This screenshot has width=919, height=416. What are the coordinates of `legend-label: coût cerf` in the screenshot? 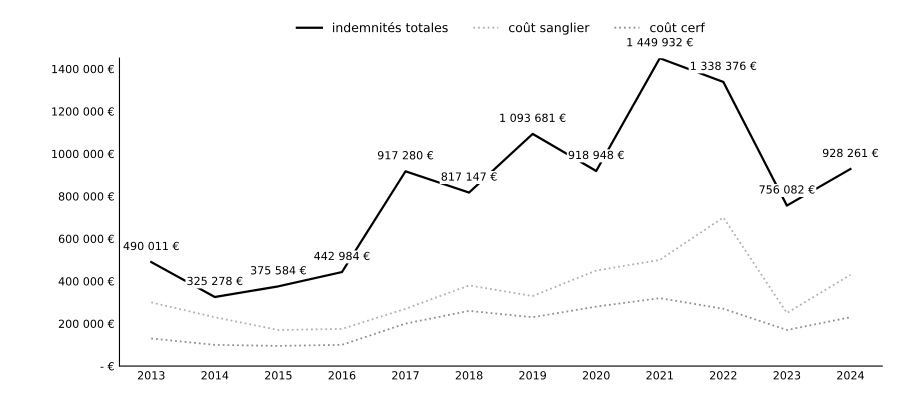 It's located at (678, 27).